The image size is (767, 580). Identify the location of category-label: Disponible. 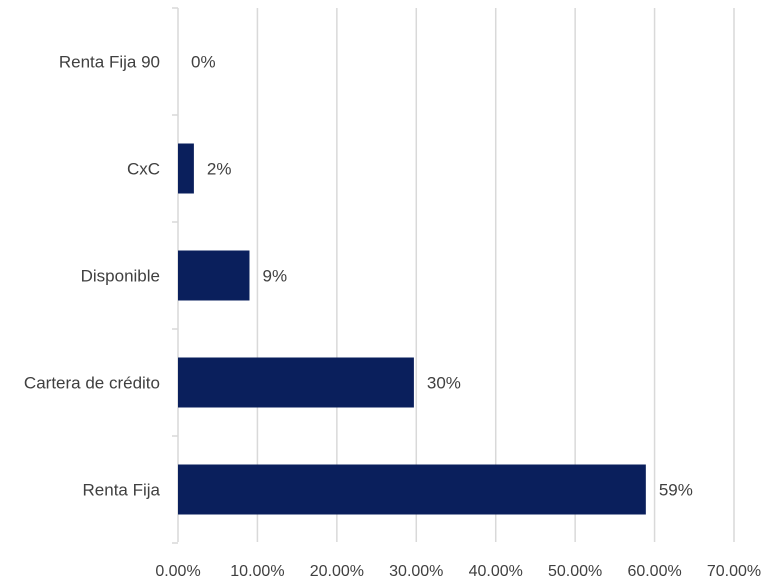
(120, 276).